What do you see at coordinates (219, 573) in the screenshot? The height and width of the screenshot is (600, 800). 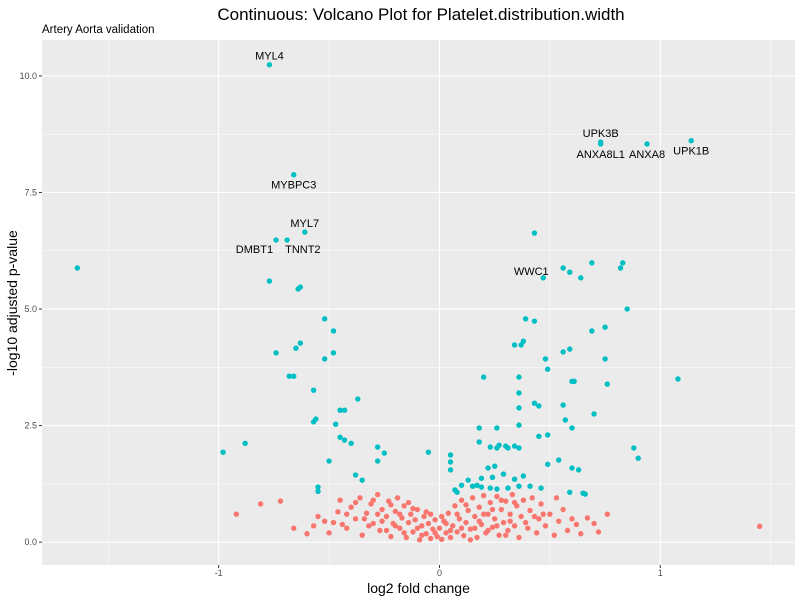 I see `x-tick-label: -1` at bounding box center [219, 573].